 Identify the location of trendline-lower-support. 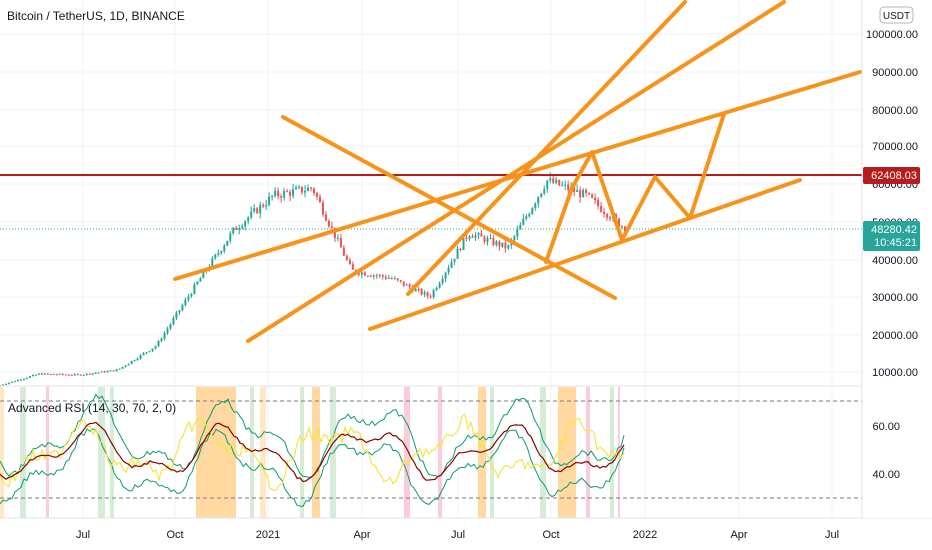
(585, 254).